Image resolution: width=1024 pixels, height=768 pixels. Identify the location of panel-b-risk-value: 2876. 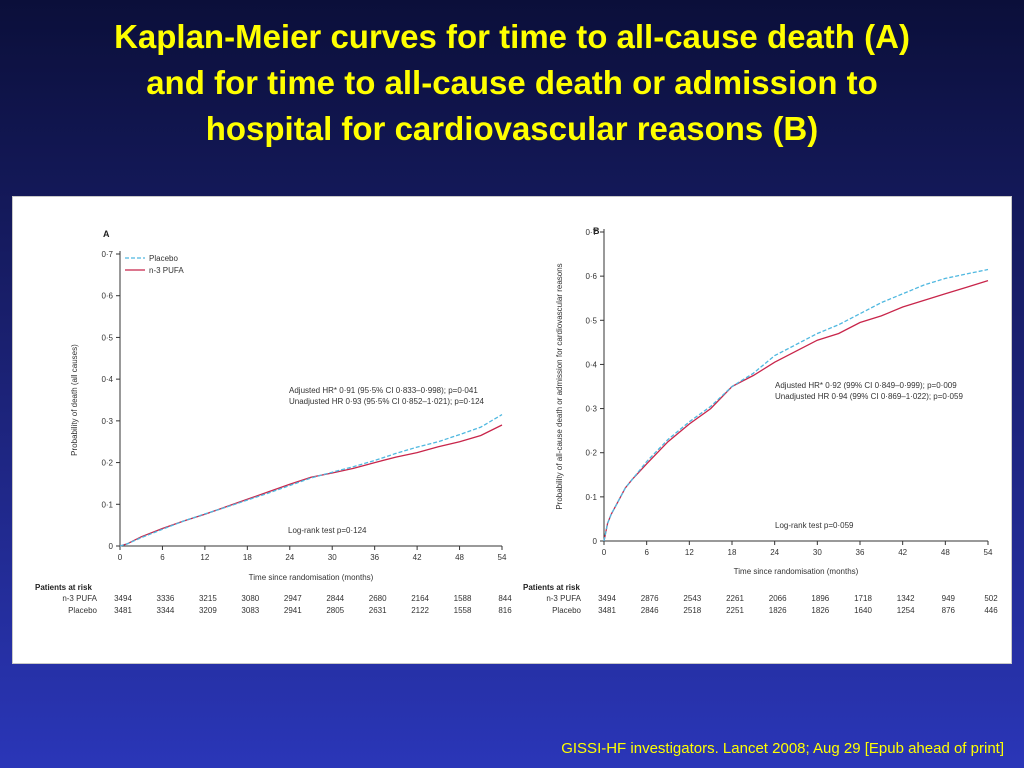
(650, 598).